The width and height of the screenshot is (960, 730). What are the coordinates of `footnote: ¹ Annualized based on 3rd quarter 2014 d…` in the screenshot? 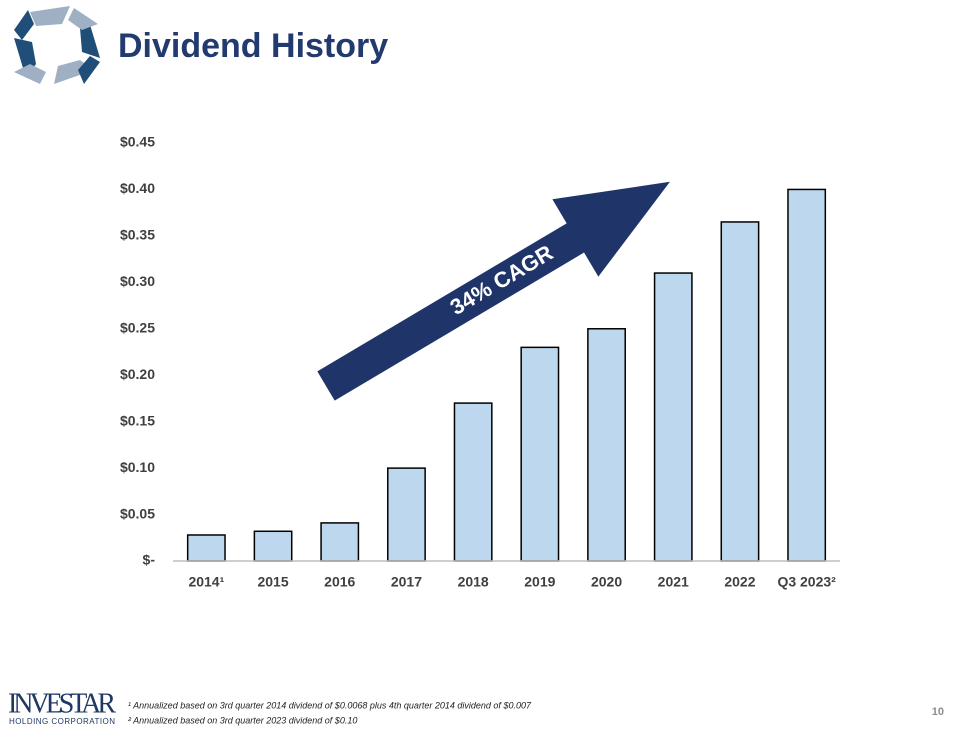 It's located at (330, 705).